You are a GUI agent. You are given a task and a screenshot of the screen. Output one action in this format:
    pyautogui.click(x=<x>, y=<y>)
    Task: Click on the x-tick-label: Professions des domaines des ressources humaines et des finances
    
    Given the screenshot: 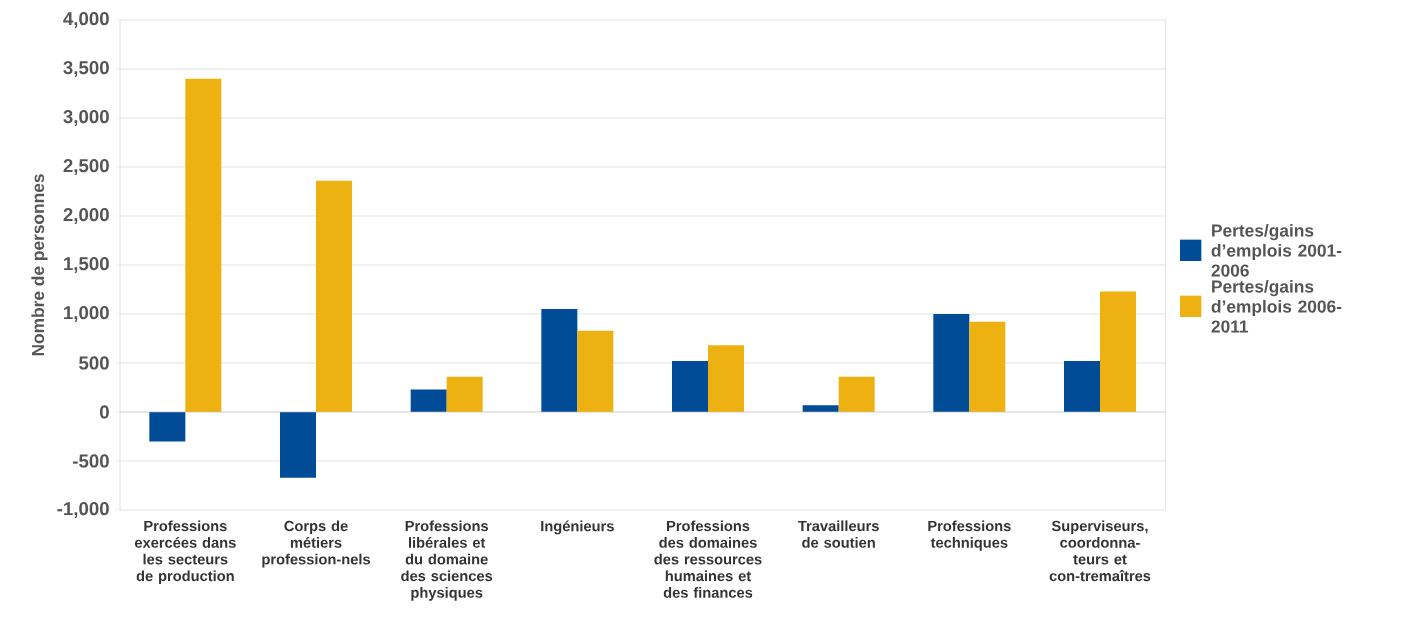 What is the action you would take?
    pyautogui.click(x=708, y=559)
    